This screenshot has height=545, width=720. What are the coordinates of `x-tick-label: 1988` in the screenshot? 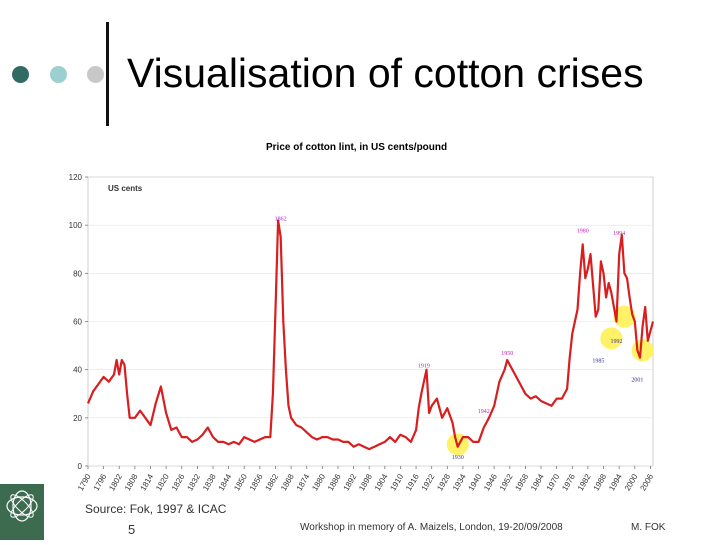 It's located at (600, 482).